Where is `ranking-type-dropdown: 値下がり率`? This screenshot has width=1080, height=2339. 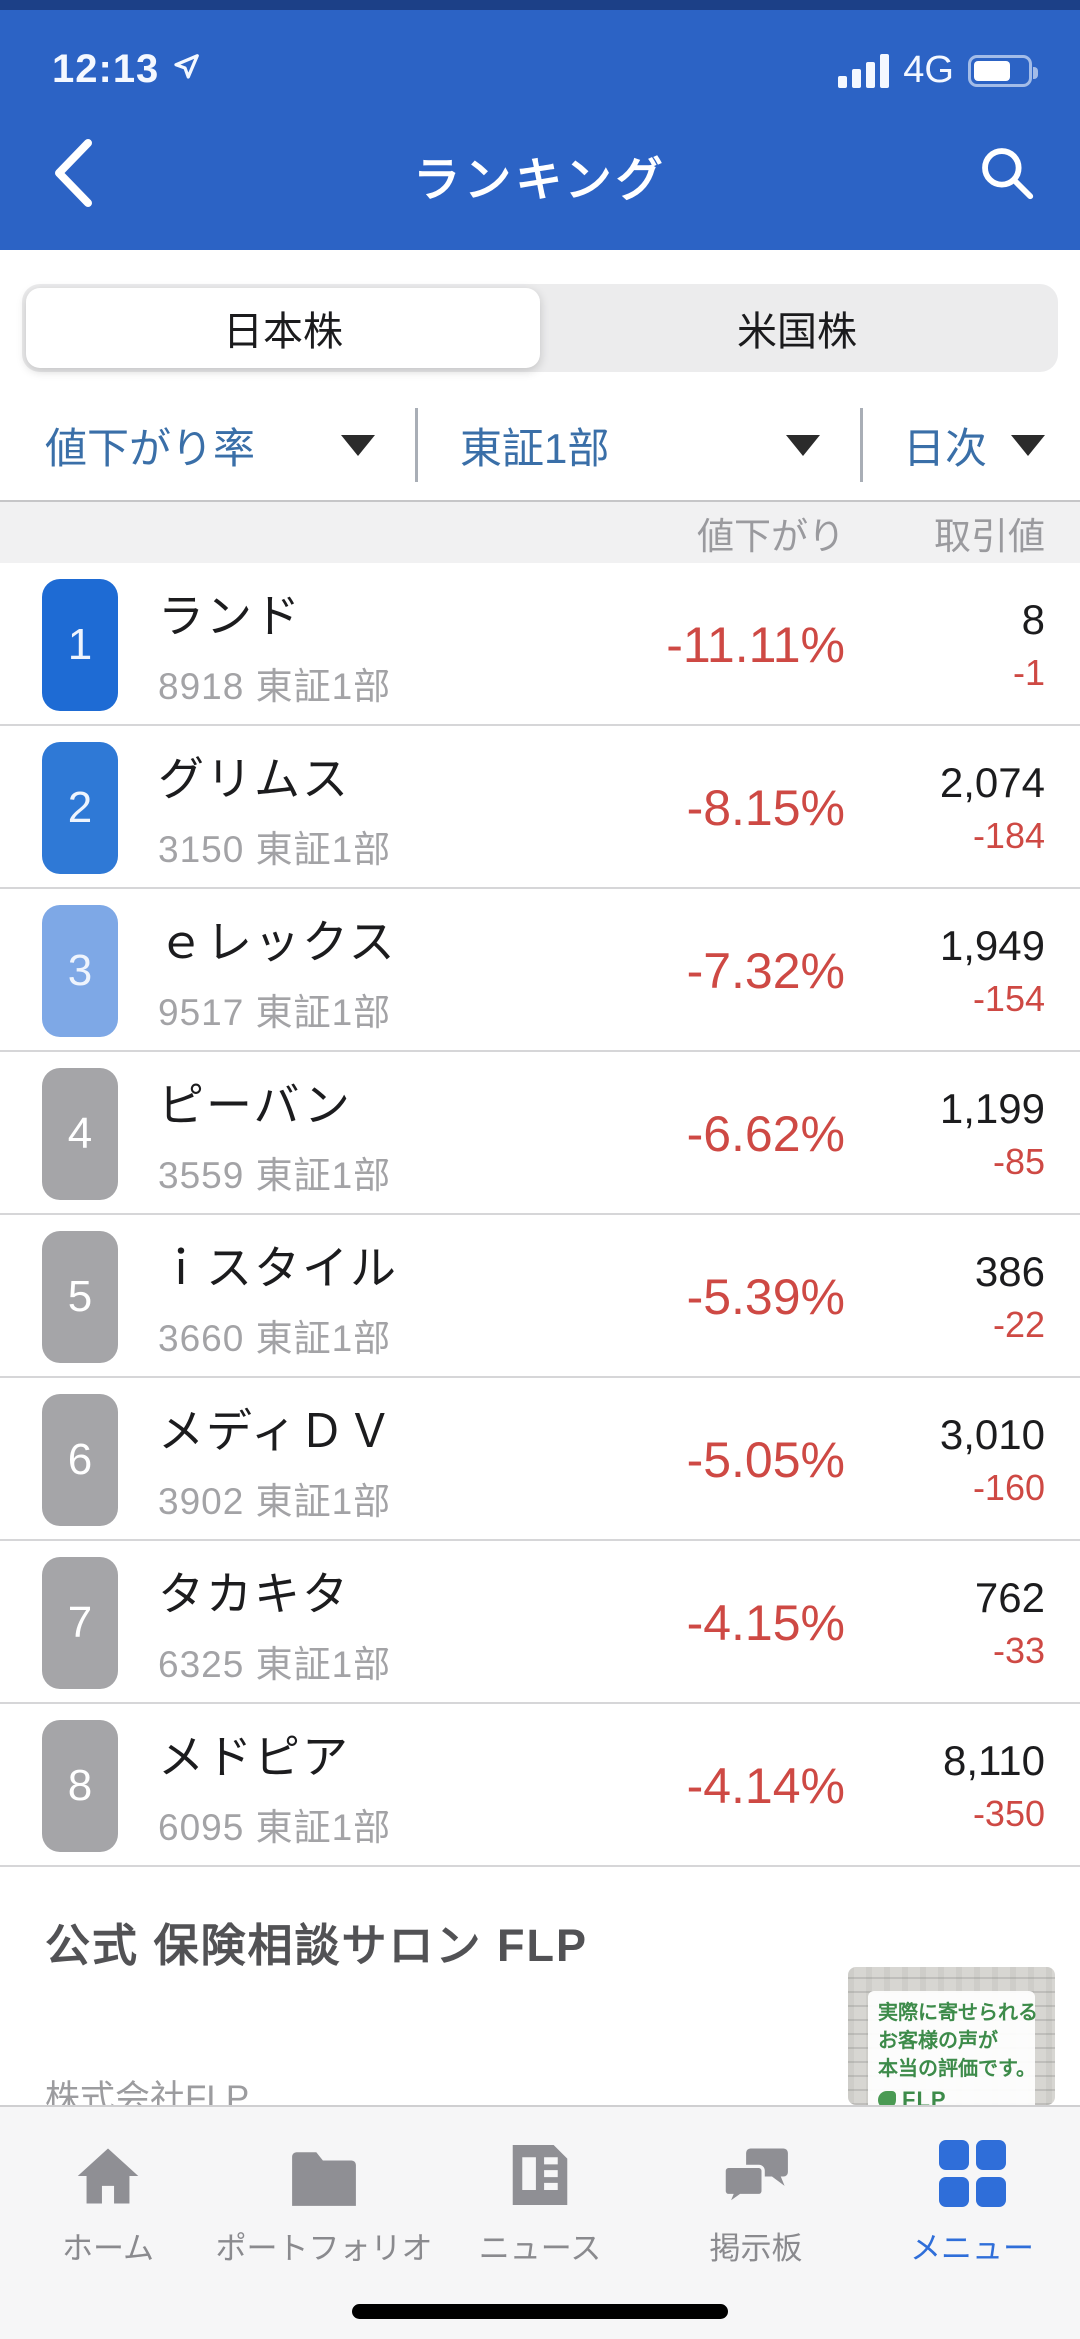
ranking-type-dropdown: 値下がり率 is located at coordinates (210, 445).